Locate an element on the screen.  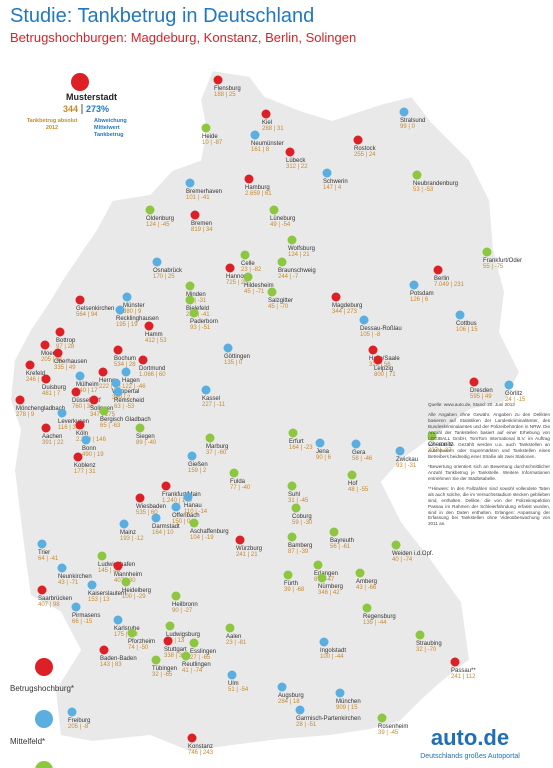
key-deviation-label-line: Abweichung is located at coordinates (110, 121).